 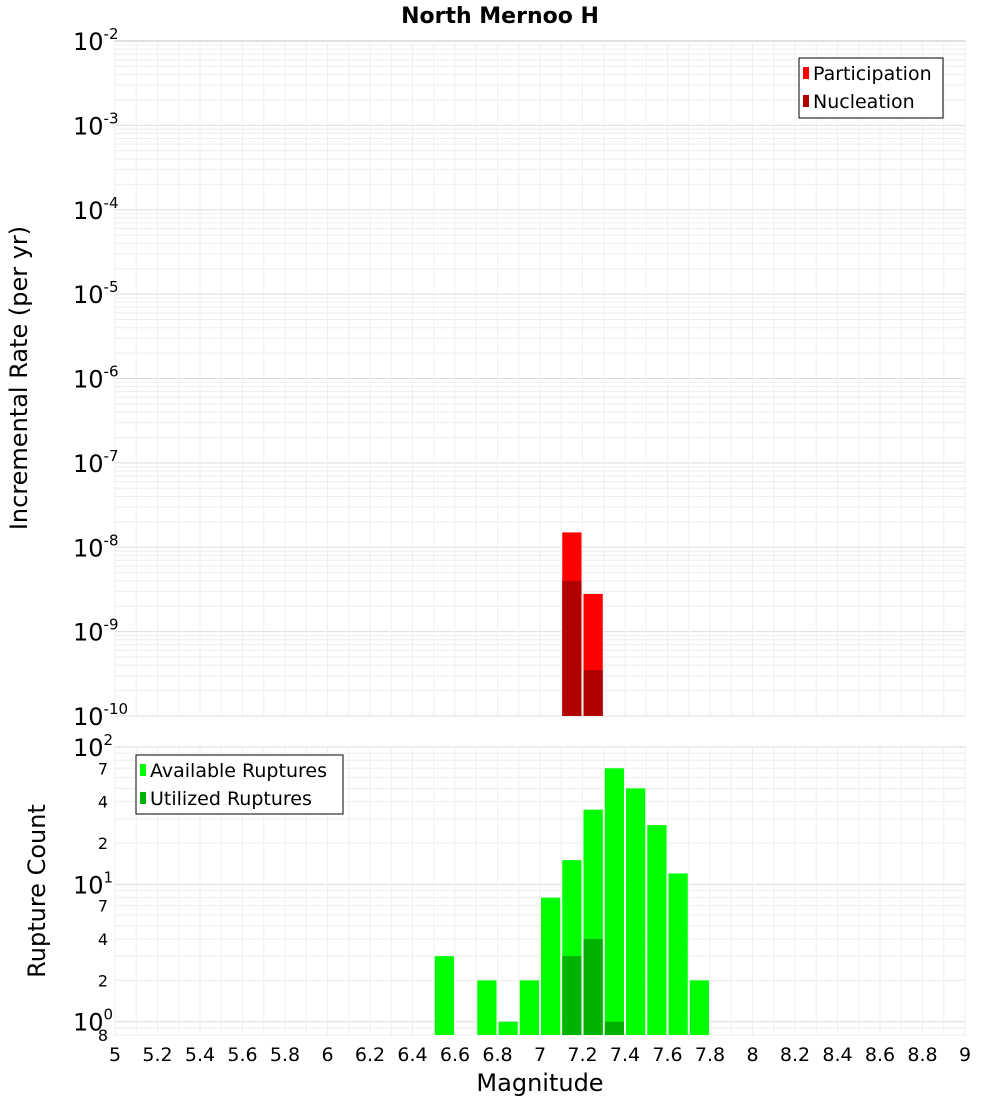 What do you see at coordinates (96, 546) in the screenshot?
I see `rate-y-tick-label: 10⁻⁸` at bounding box center [96, 546].